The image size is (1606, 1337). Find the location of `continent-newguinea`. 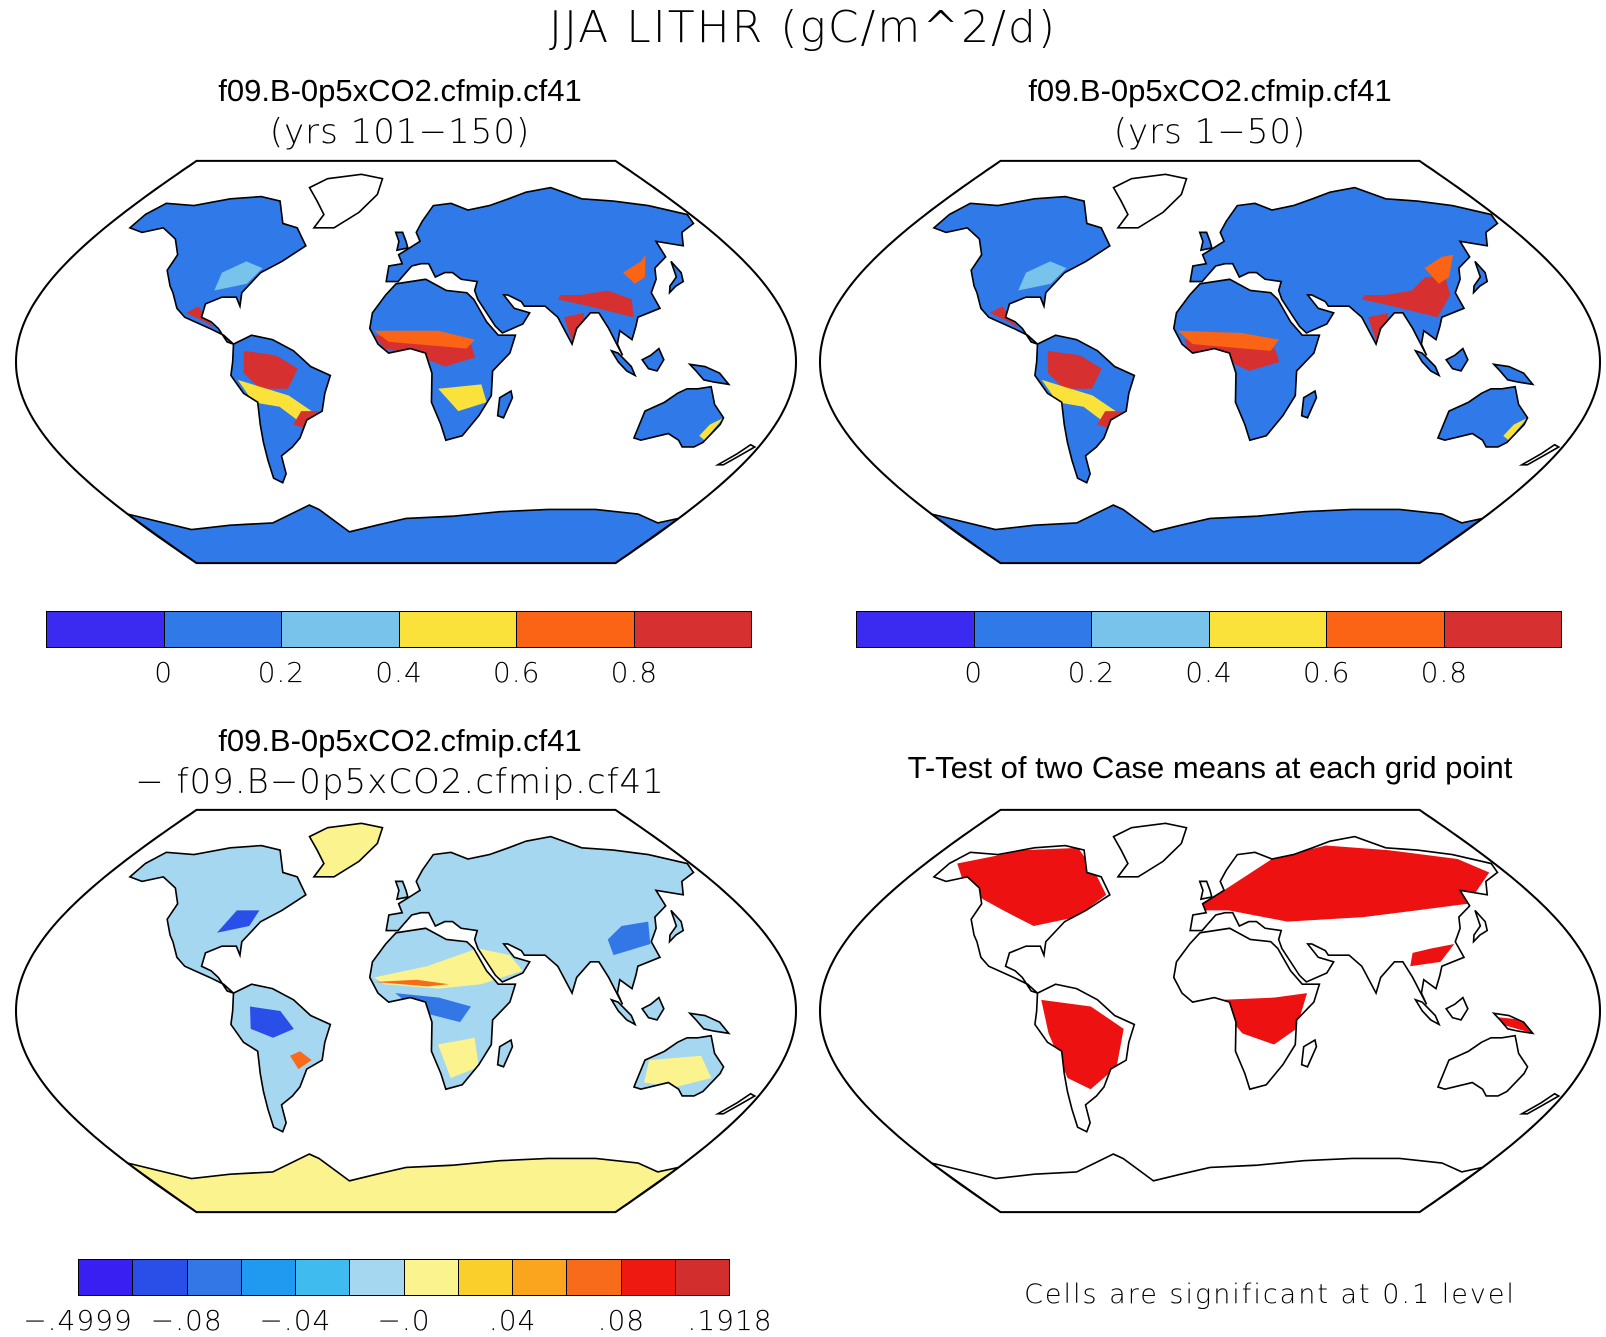

continent-newguinea is located at coordinates (1513, 374).